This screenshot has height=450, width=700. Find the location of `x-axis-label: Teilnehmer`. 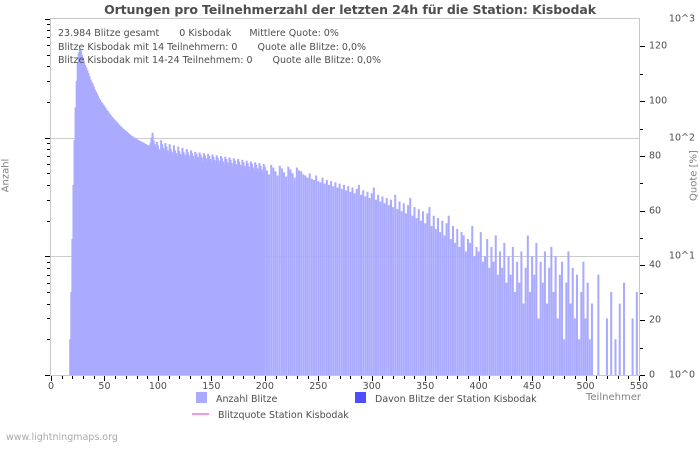

x-axis-label: Teilnehmer is located at coordinates (613, 397).